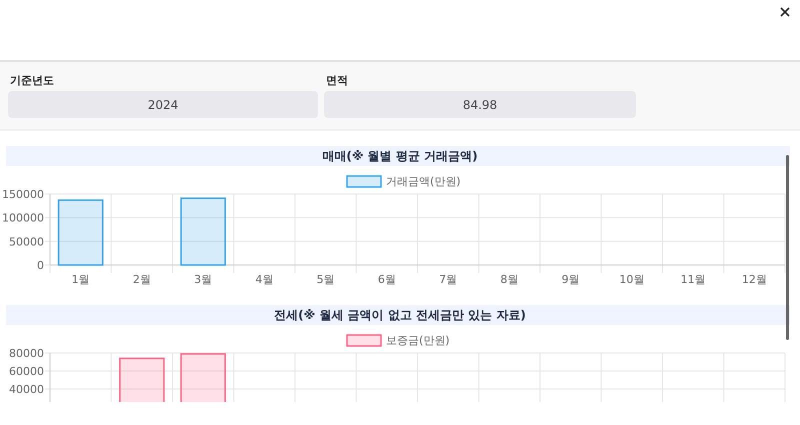 The width and height of the screenshot is (800, 425). Describe the element at coordinates (400, 315) in the screenshot. I see `chart-title: 전세(※ 월세 금액이 없고 전세금만 있는 자료)` at that location.